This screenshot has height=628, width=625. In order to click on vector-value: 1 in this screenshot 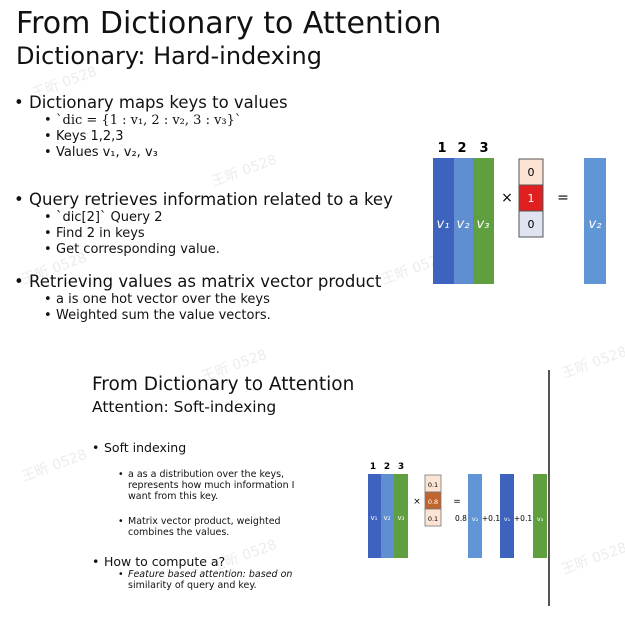, I will do `click(531, 198)`.